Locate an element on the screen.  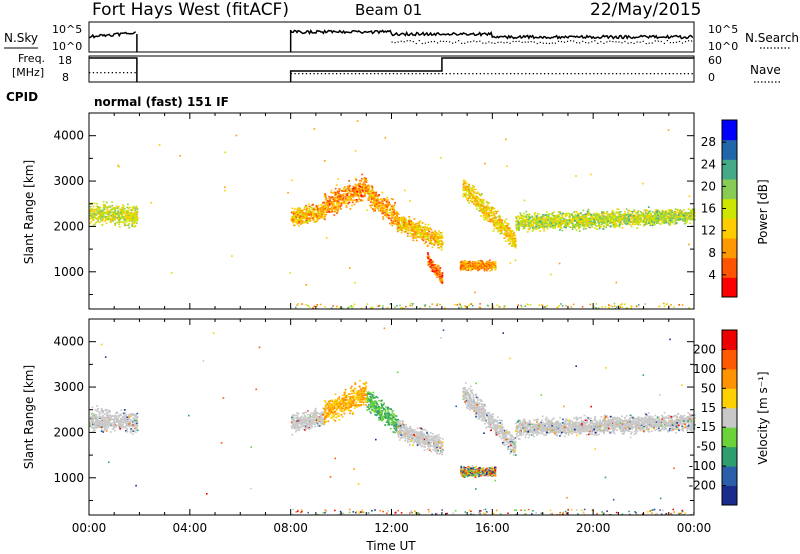
noise-panel: N.Sky 10^5 10^0 10^5 10^0 N.Search is located at coordinates (401, 37).